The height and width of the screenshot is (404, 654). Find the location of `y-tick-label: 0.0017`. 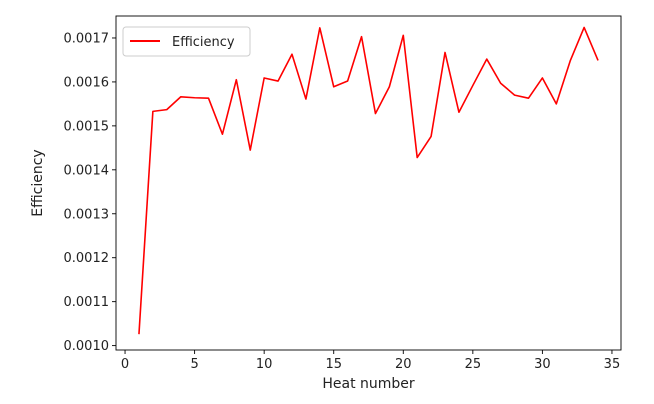

y-tick-label: 0.0017 is located at coordinates (87, 38).